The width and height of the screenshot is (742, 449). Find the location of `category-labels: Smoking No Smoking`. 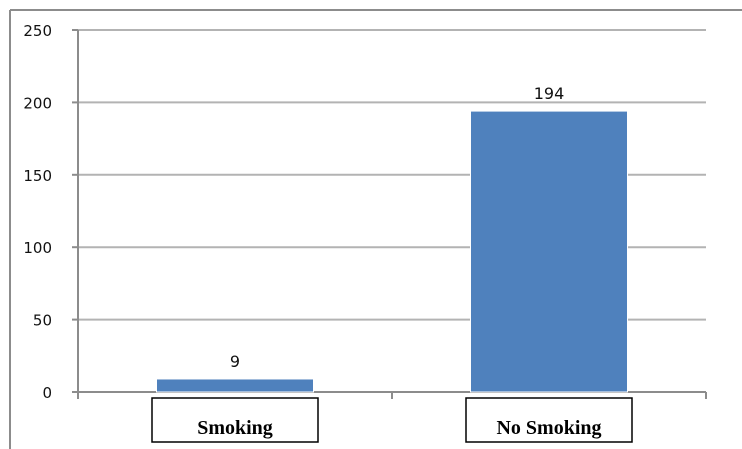

category-labels: Smoking No Smoking is located at coordinates (392, 420).